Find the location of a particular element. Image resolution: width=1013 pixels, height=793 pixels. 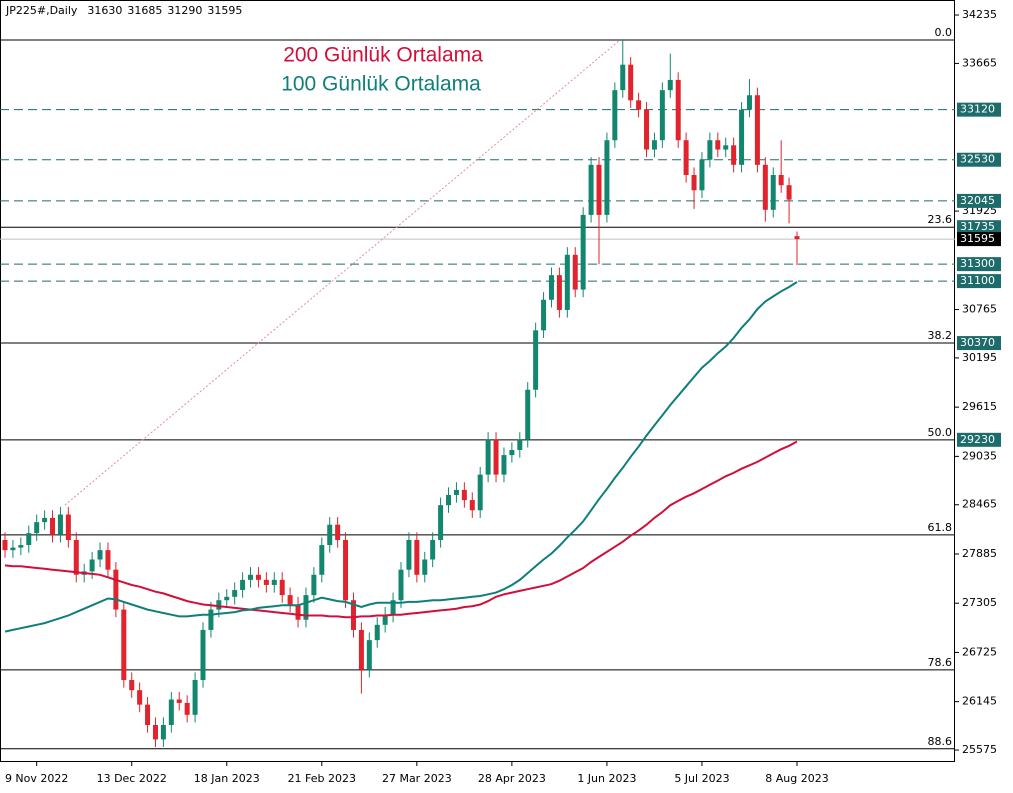

level-label: 31300 is located at coordinates (977, 263).